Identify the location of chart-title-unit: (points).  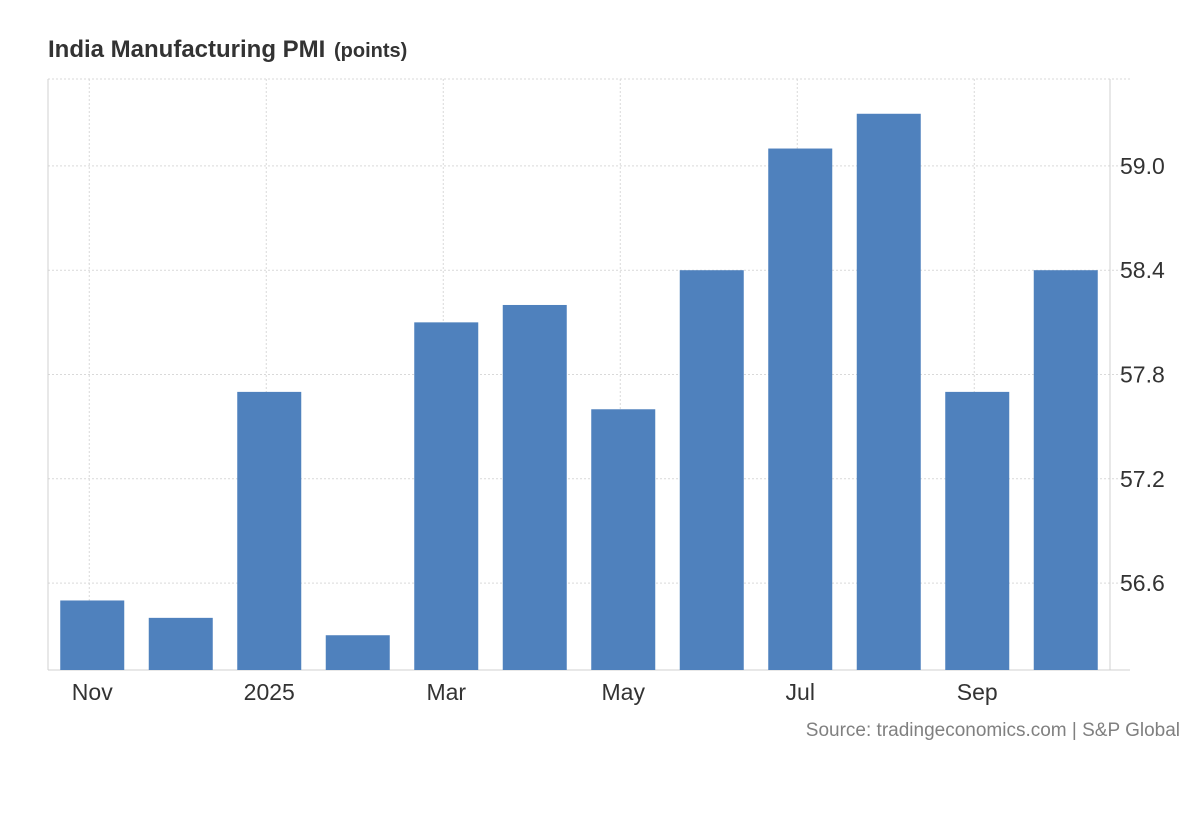
(371, 51).